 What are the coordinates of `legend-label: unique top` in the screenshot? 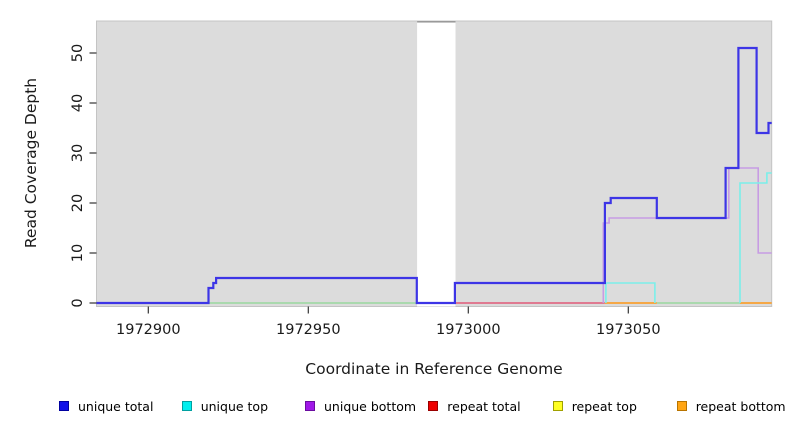 It's located at (234, 406).